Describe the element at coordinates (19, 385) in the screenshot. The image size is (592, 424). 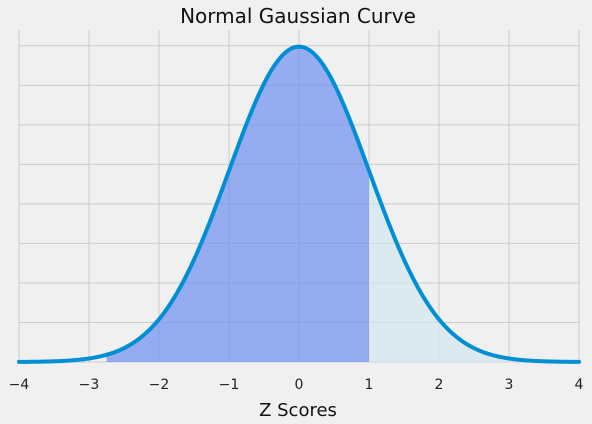
I see `x-tick-label: −4` at that location.